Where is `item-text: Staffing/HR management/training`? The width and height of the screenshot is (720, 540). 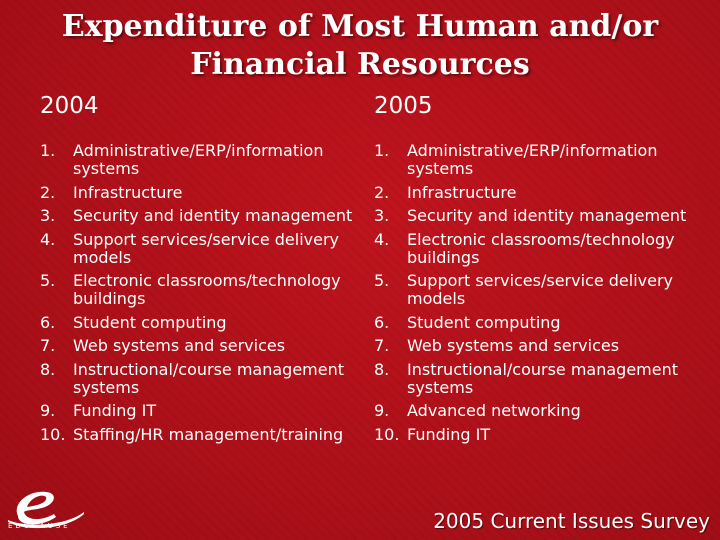 item-text: Staffing/HR management/training is located at coordinates (208, 434).